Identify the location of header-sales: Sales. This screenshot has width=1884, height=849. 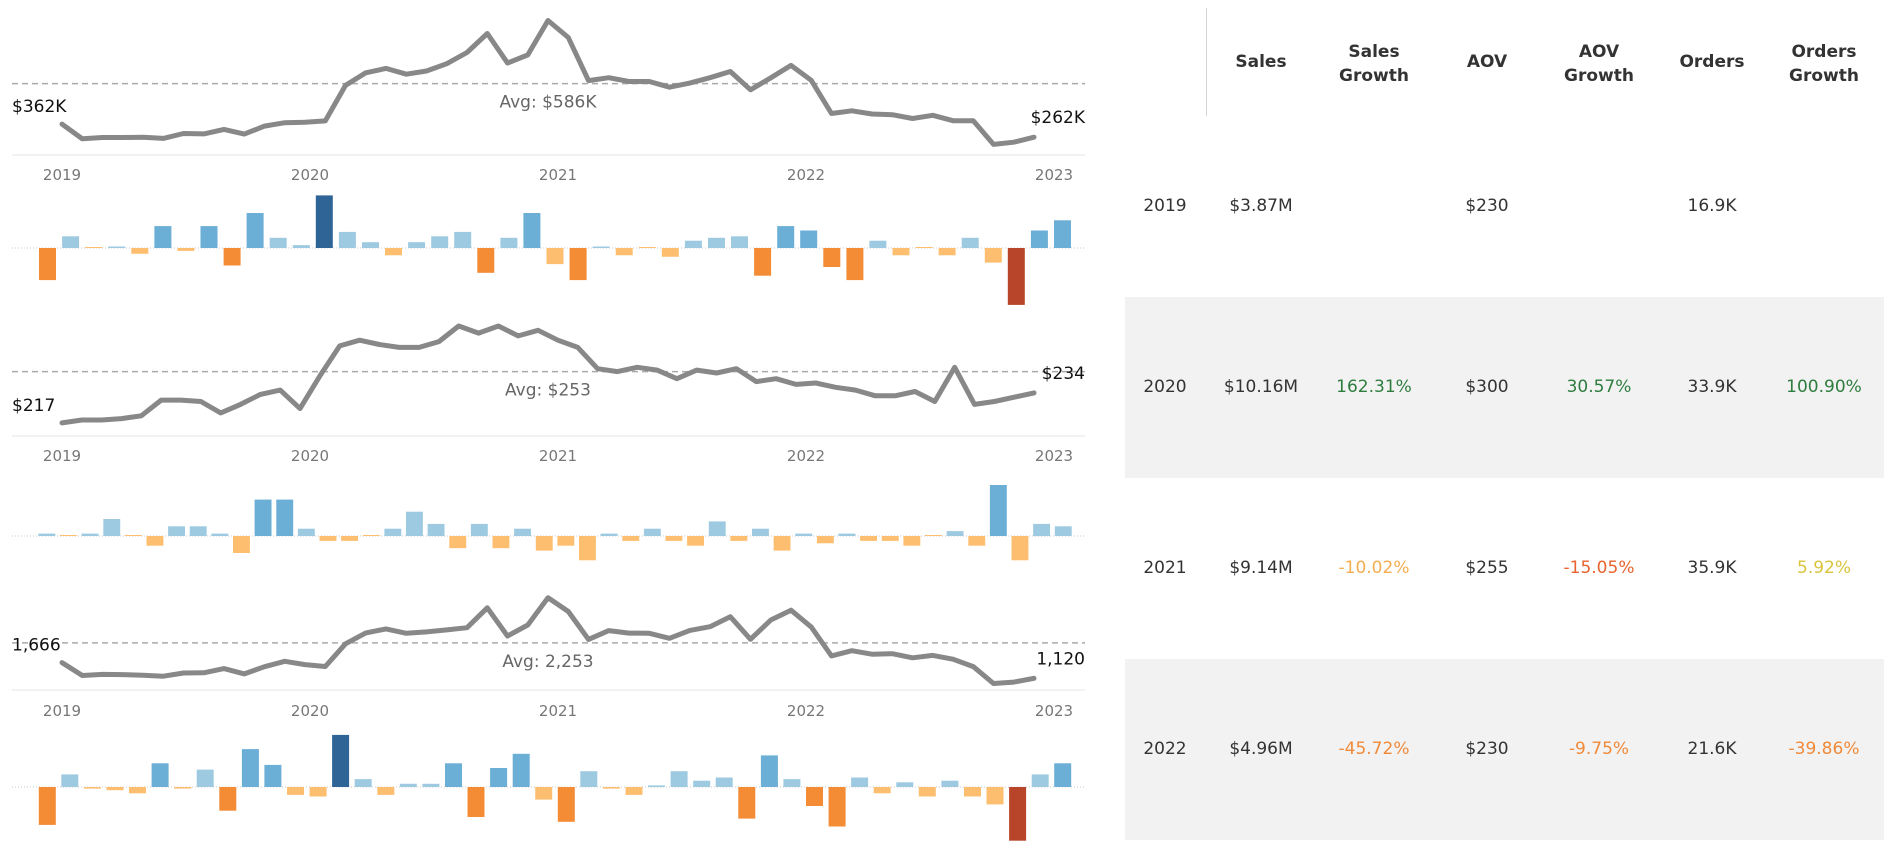
(1261, 62).